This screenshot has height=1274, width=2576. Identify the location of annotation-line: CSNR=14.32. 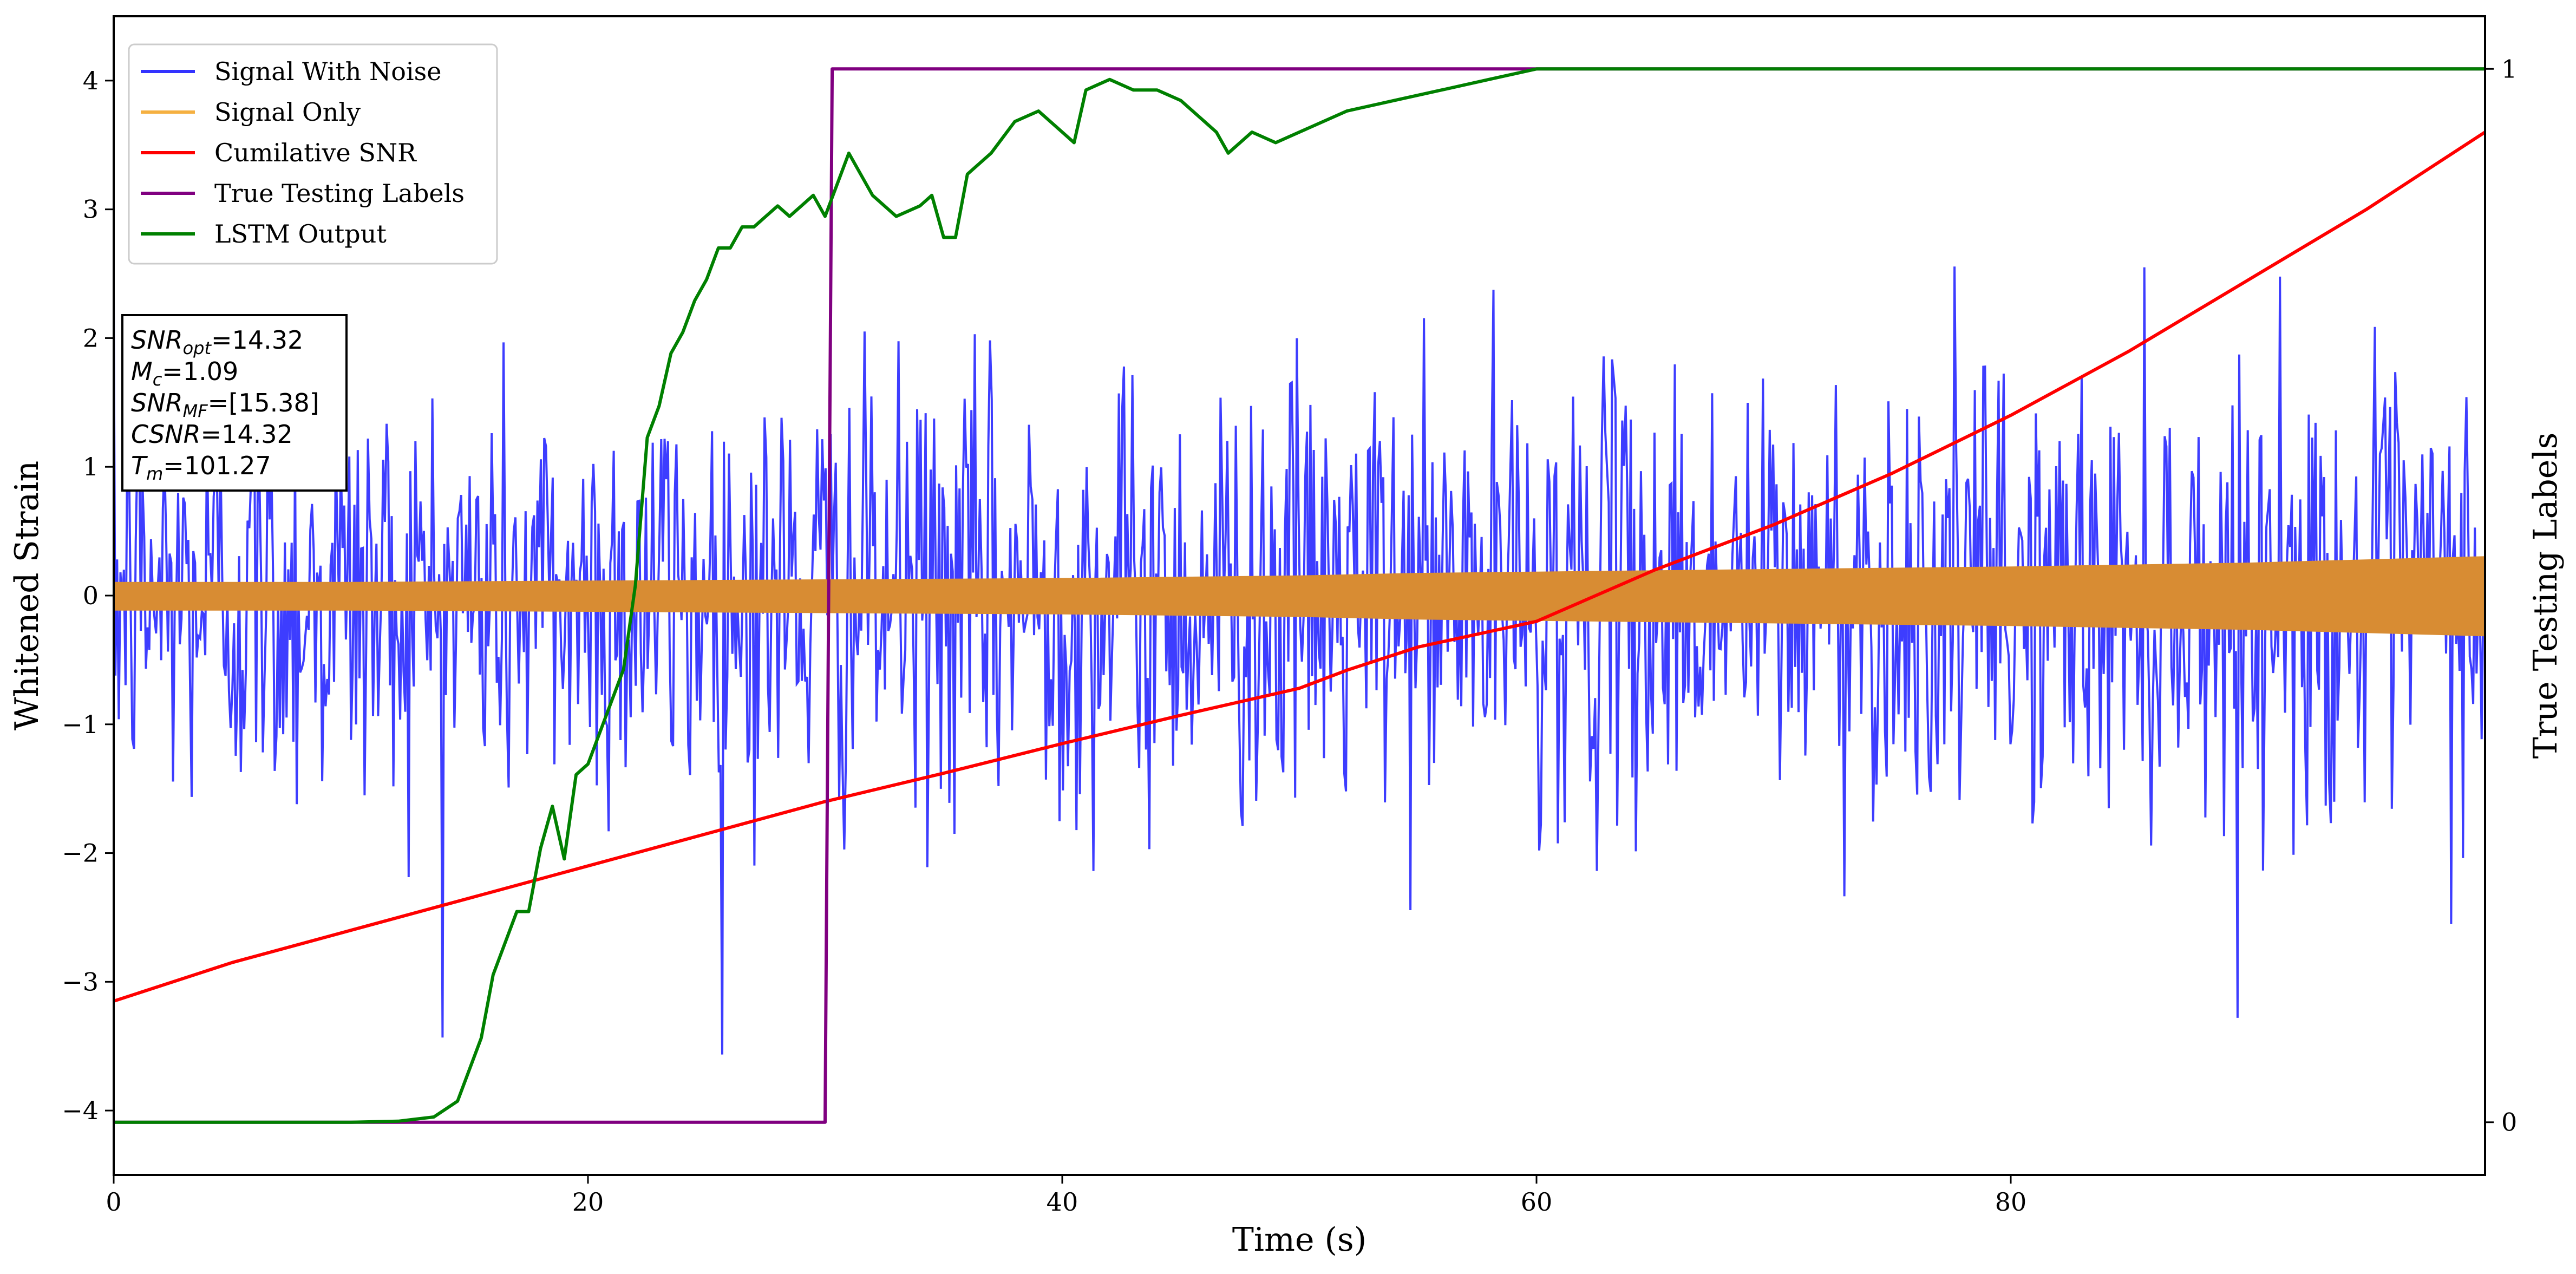
(212, 434).